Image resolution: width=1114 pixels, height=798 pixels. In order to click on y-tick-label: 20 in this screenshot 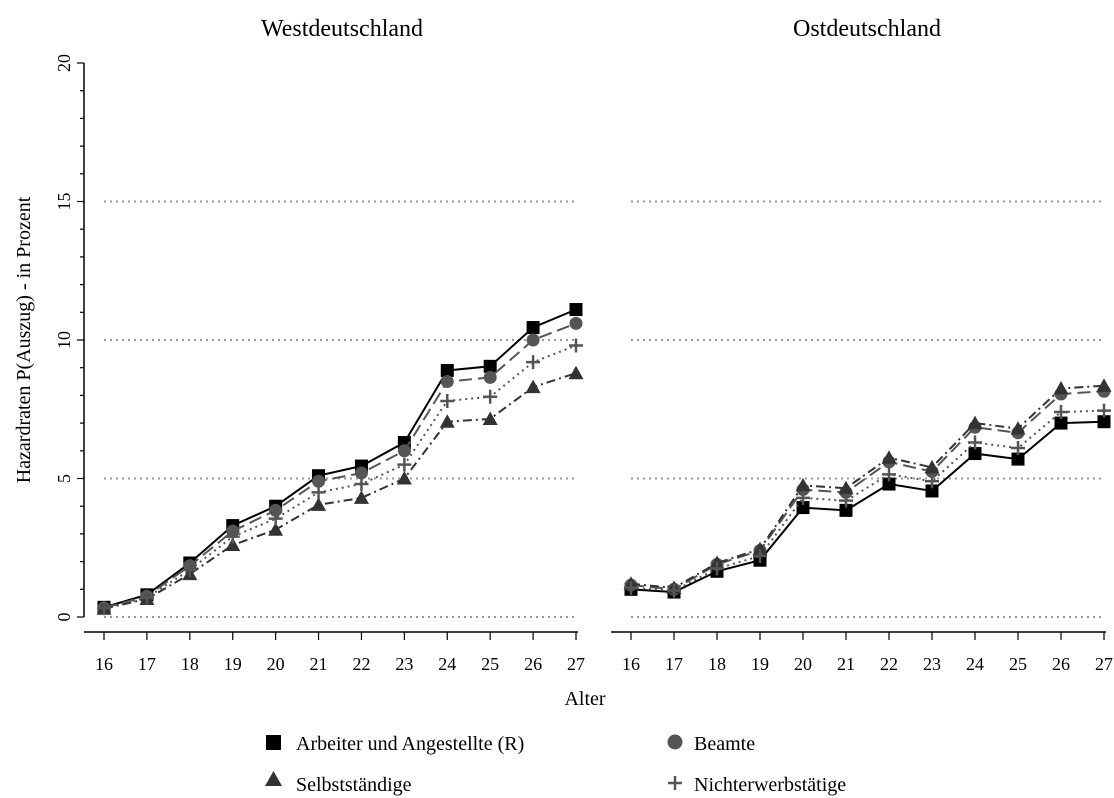, I will do `click(64, 63)`.